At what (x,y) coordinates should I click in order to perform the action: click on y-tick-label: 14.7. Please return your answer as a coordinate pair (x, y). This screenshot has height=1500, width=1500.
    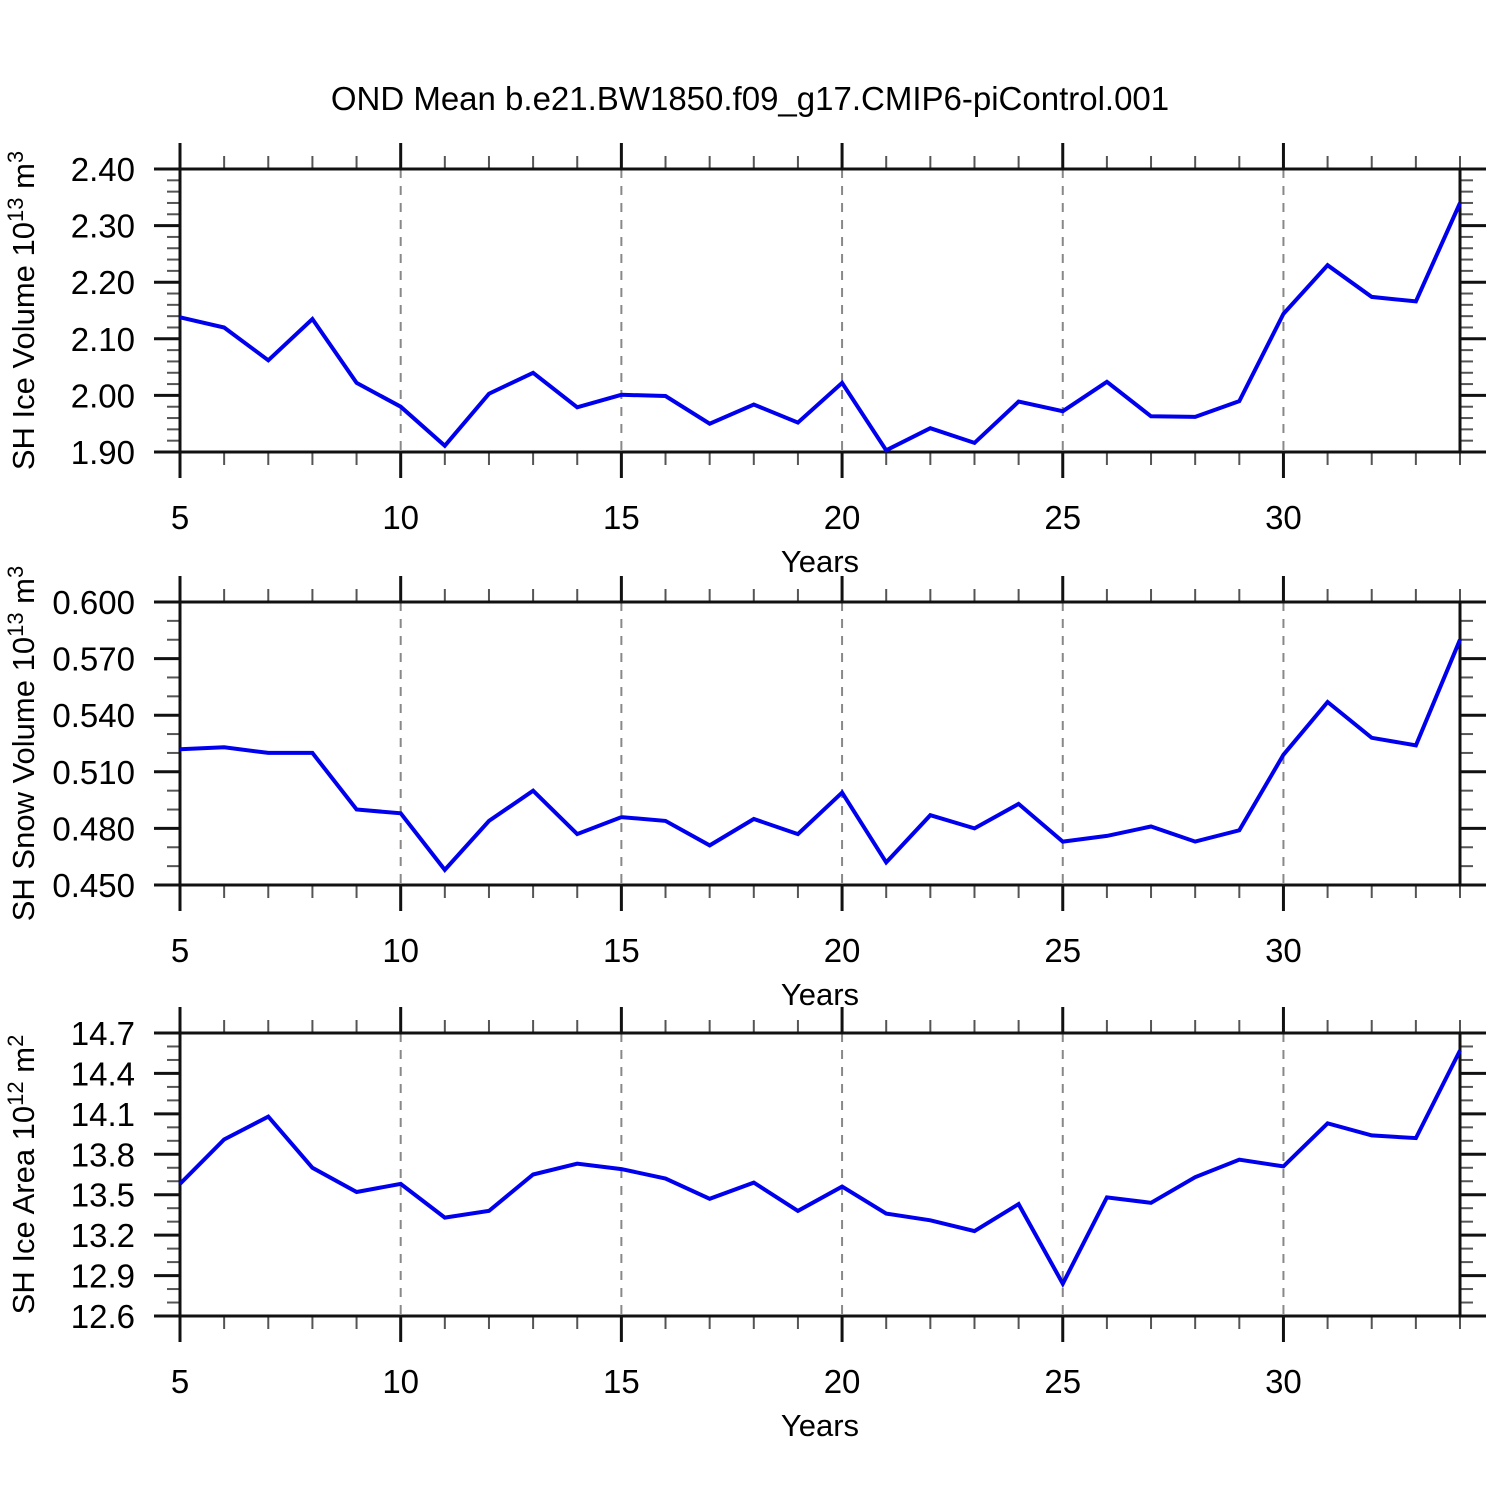
    Looking at the image, I should click on (103, 1033).